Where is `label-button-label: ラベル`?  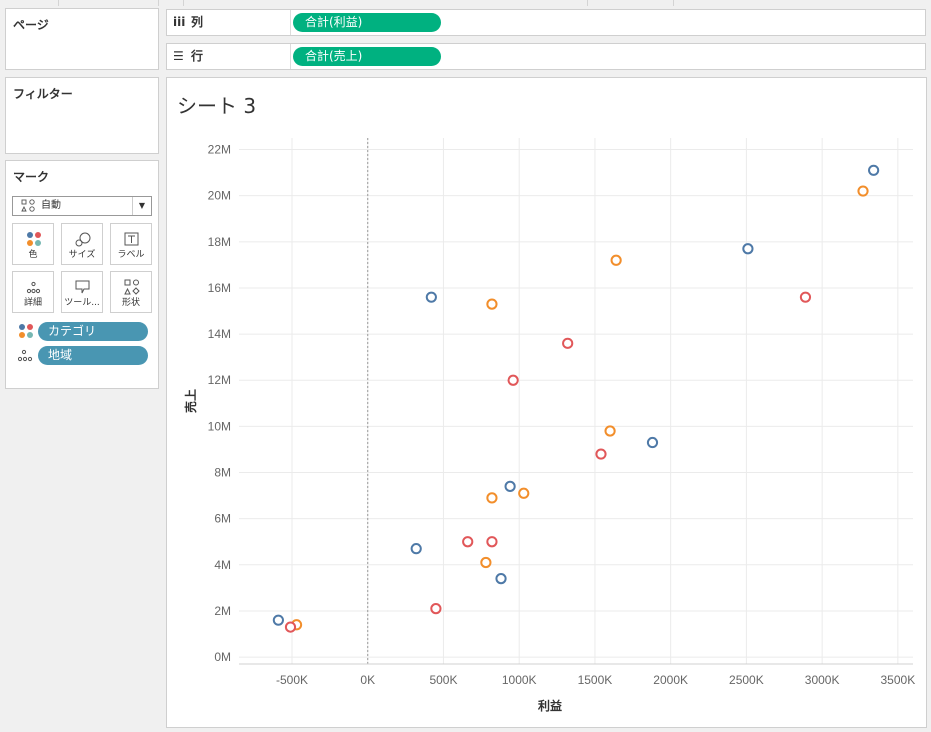
label-button-label: ラベル is located at coordinates (131, 255).